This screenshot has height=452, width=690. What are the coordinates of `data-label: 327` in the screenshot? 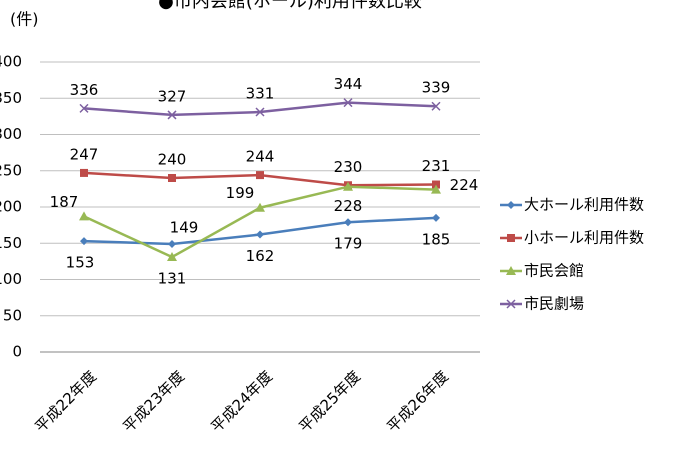 It's located at (172, 96).